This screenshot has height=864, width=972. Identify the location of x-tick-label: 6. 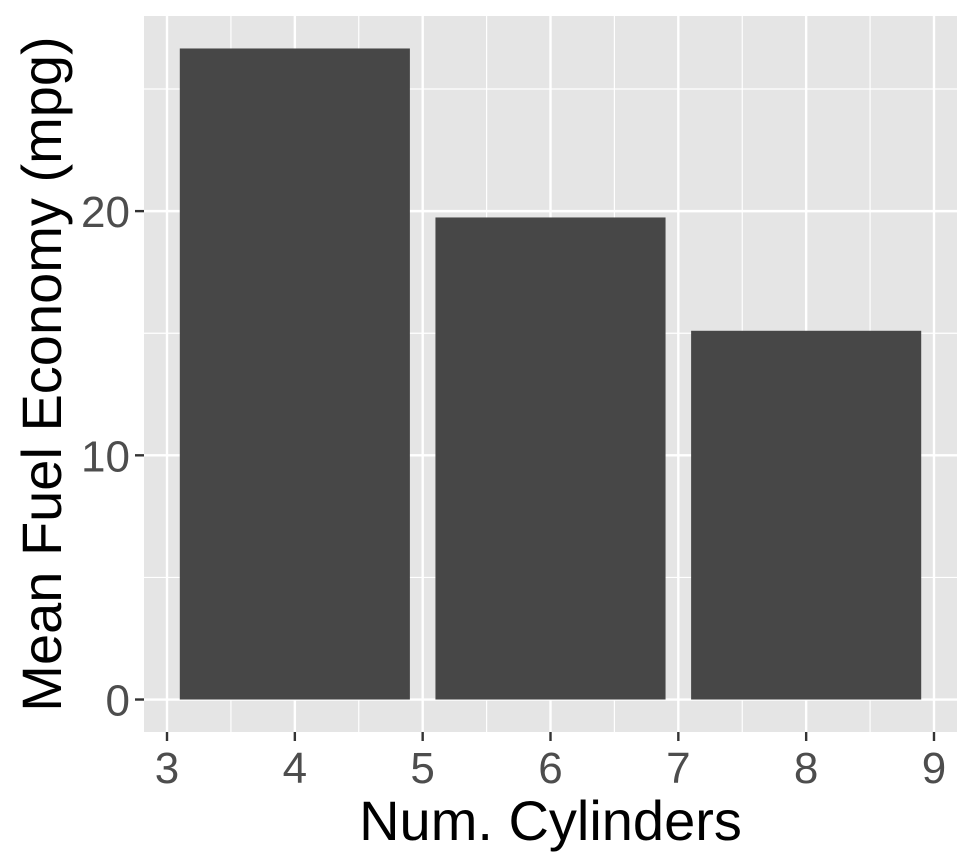
(550, 768).